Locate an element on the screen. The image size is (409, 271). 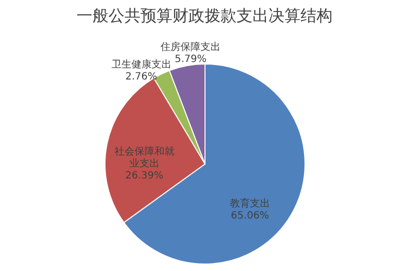
slice-label: 教育支出 is located at coordinates (250, 204).